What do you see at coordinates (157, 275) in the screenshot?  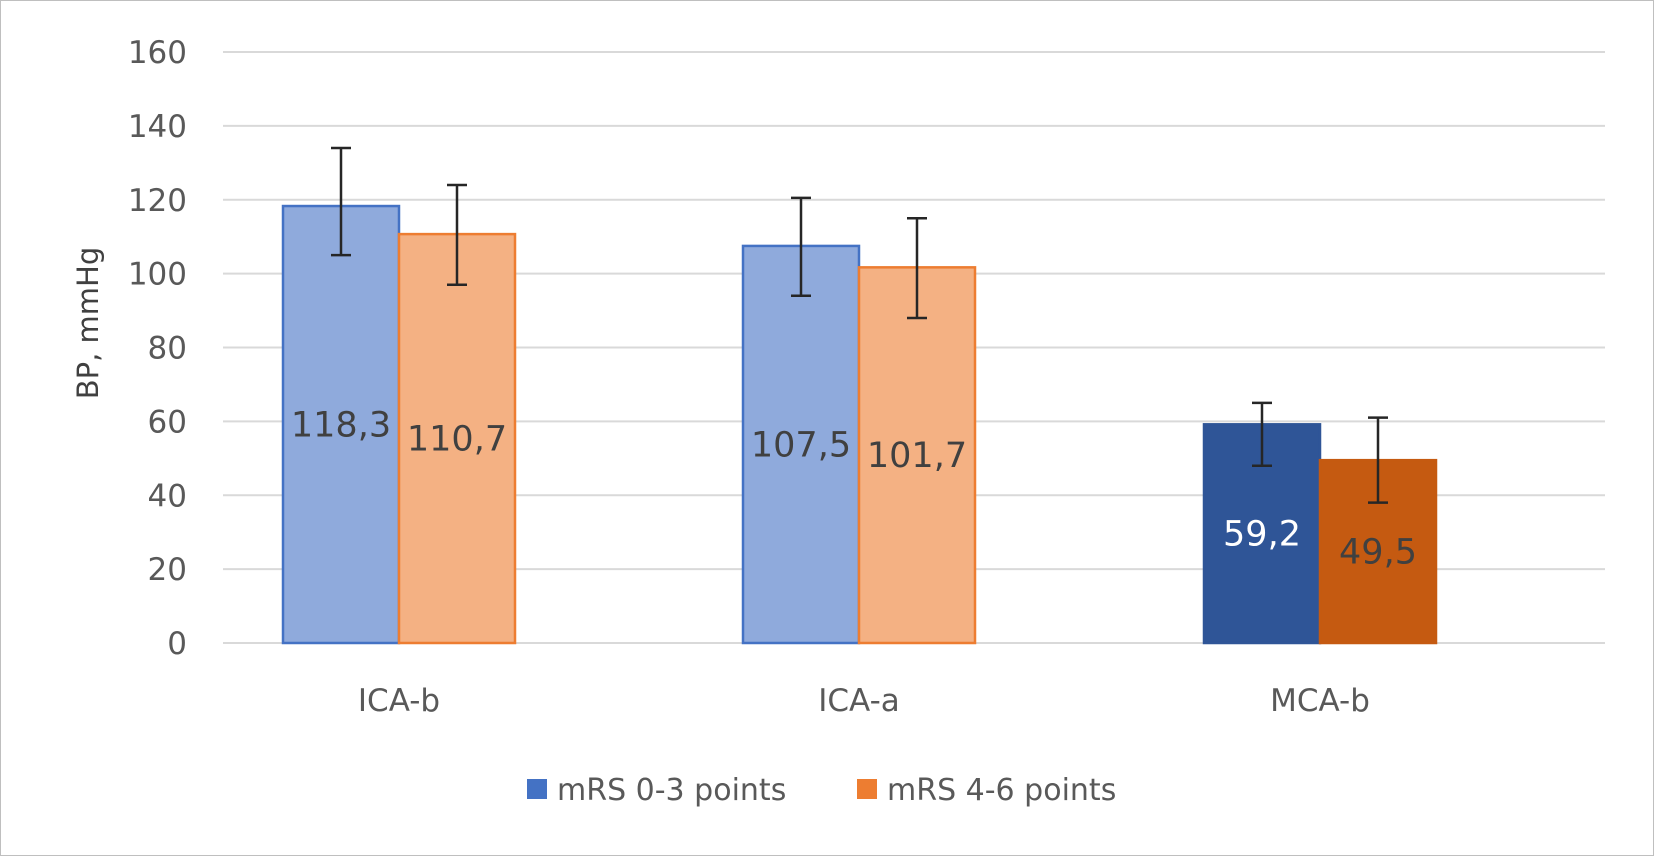 I see `y-tick-label: 100` at bounding box center [157, 275].